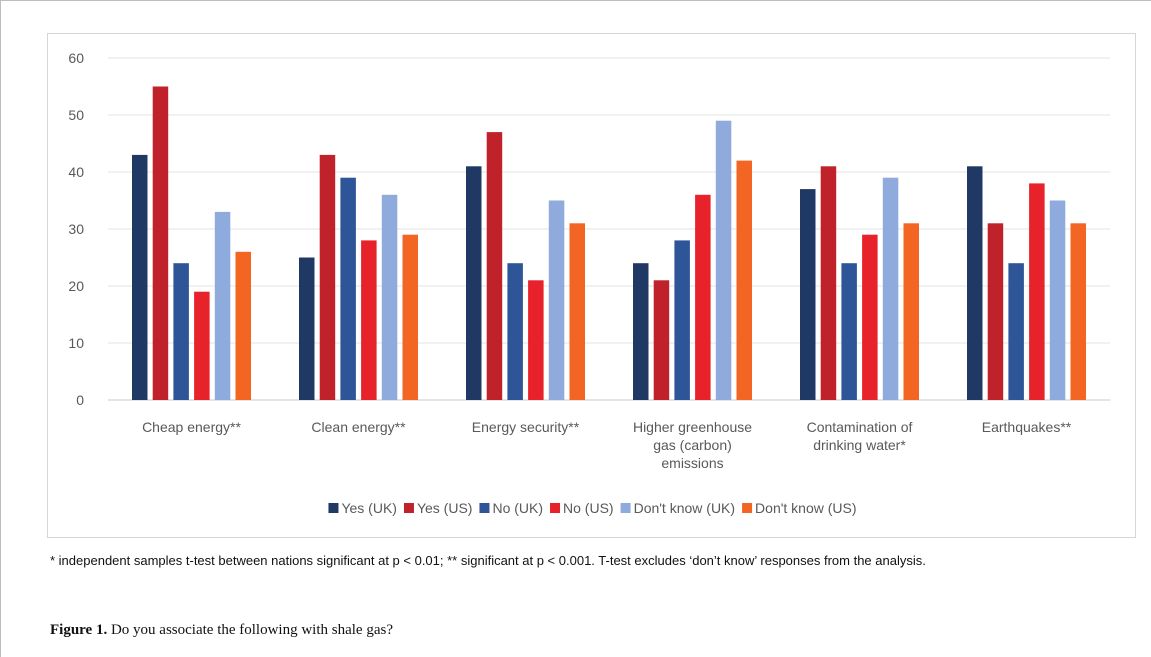 This screenshot has width=1151, height=657. What do you see at coordinates (526, 427) in the screenshot?
I see `x-tick-label: Energy security**` at bounding box center [526, 427].